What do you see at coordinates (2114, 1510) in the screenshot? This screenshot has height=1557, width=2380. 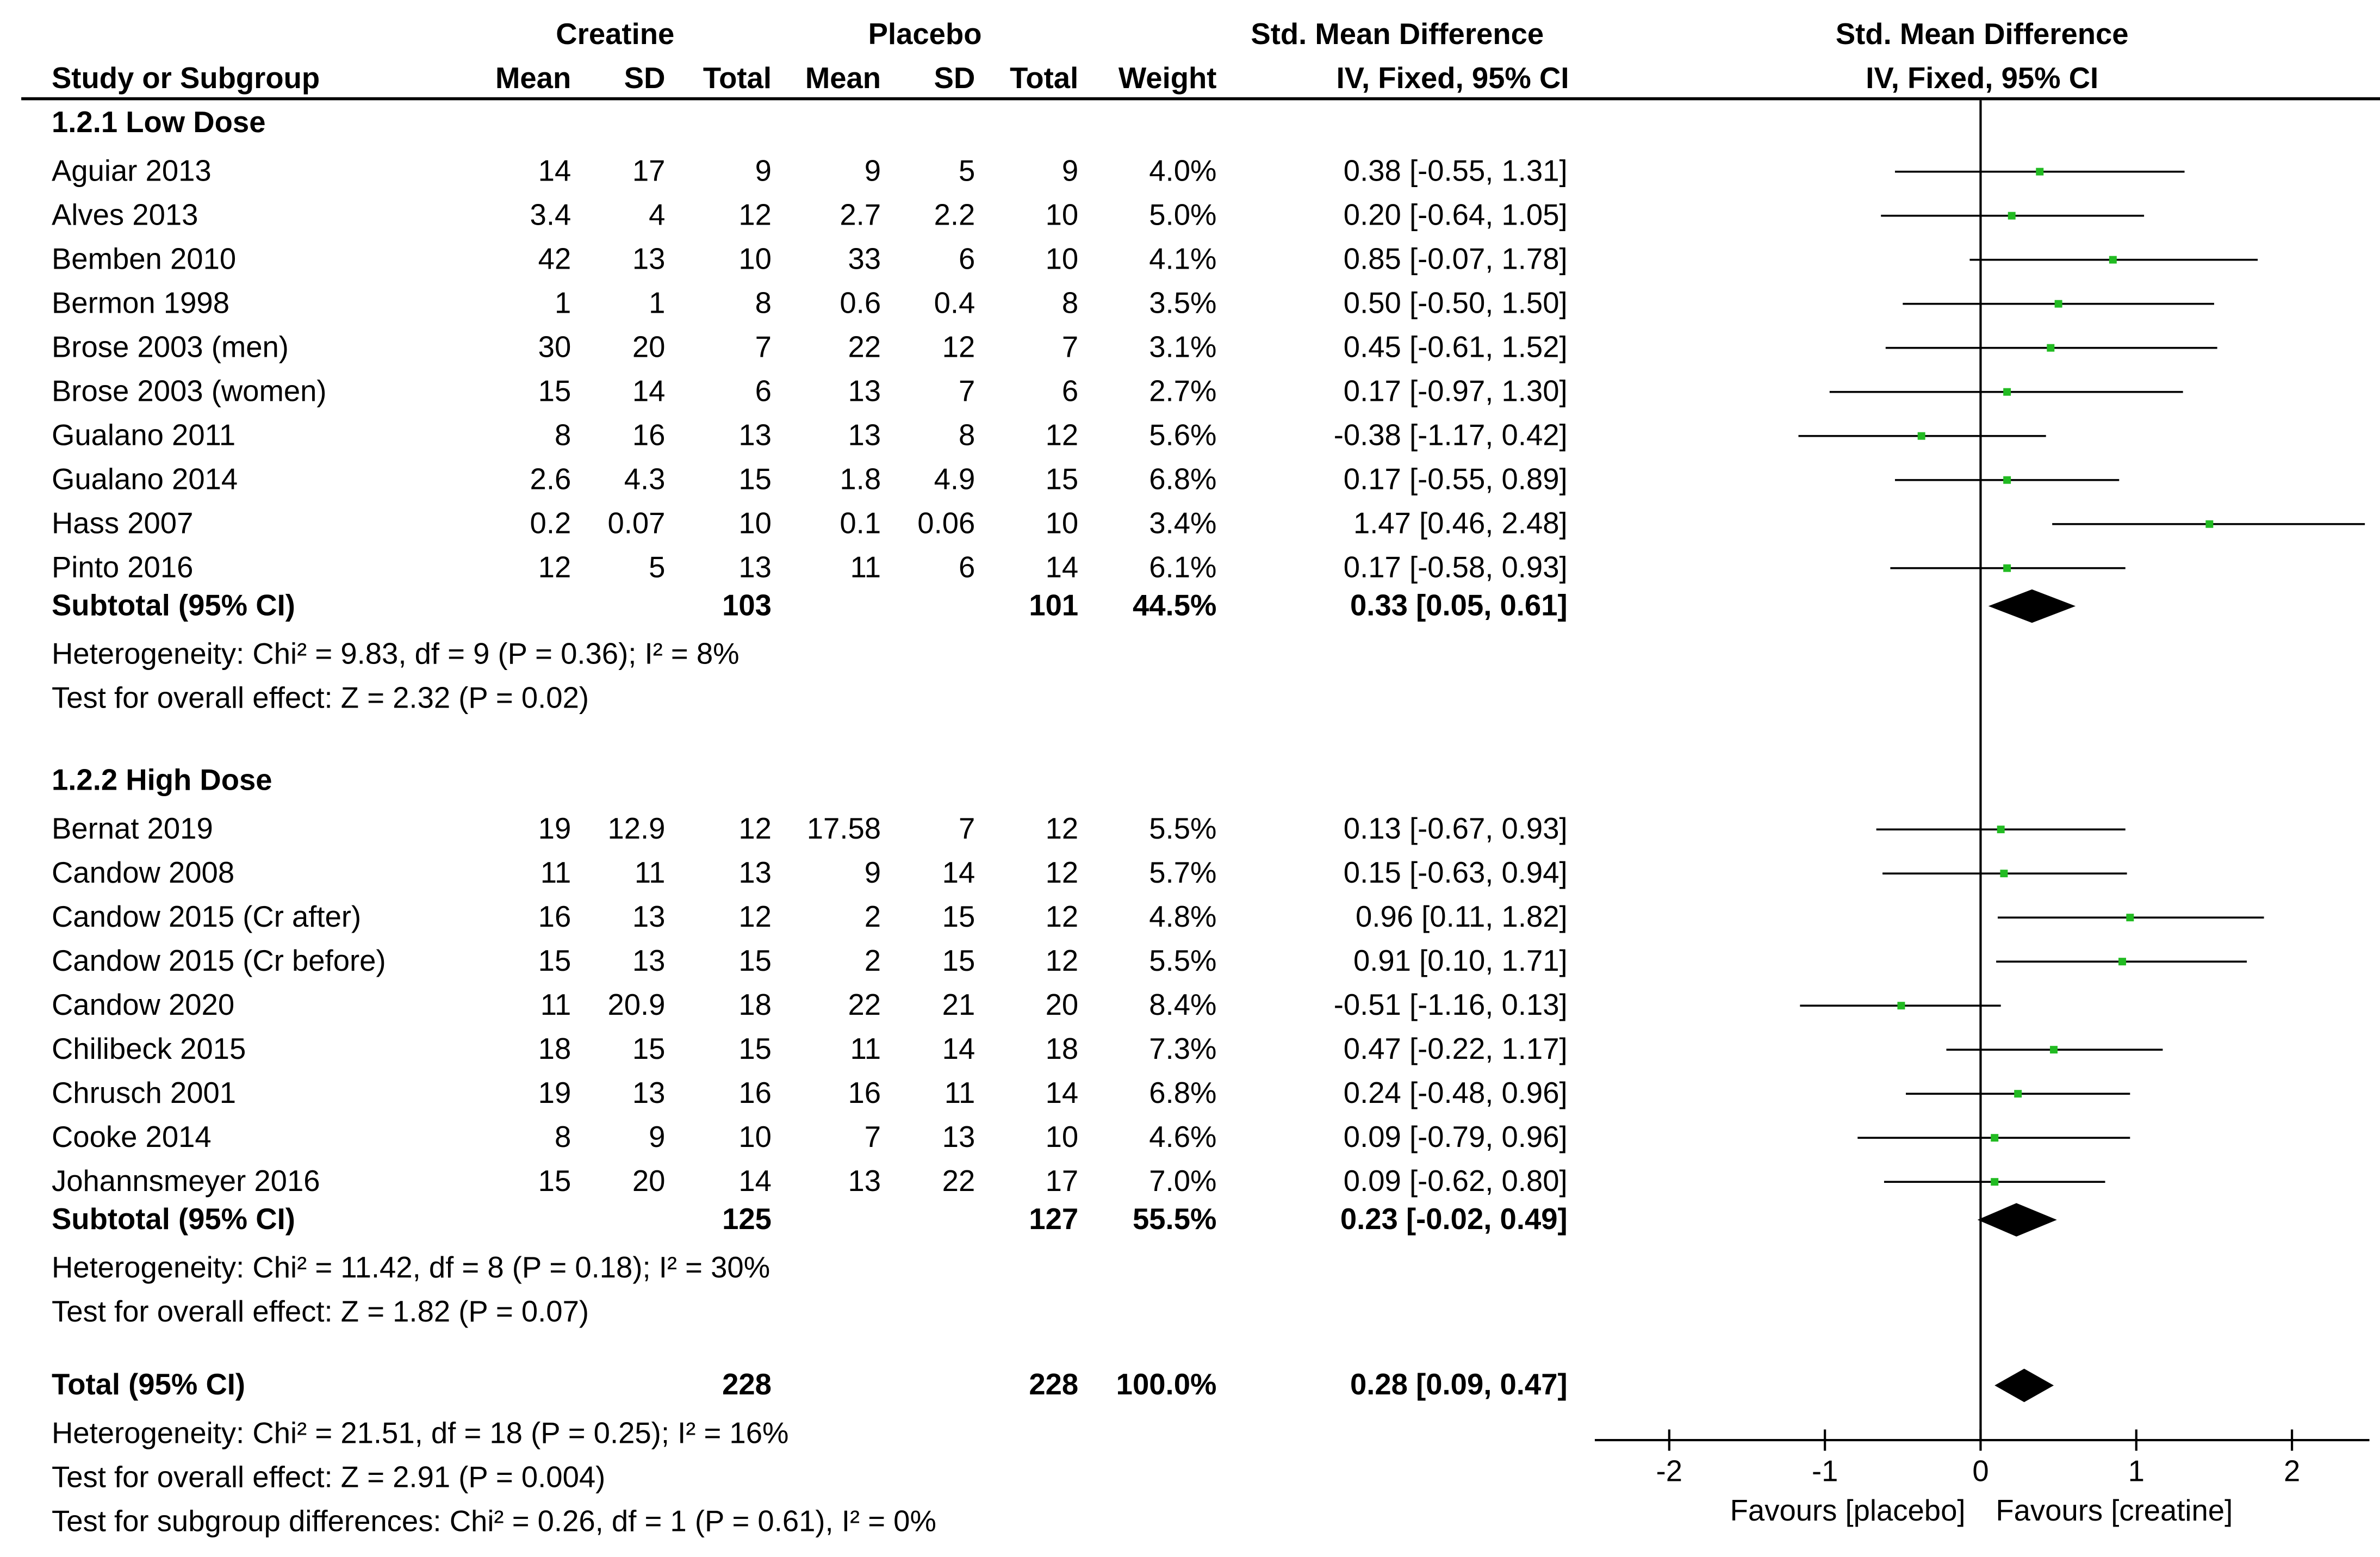 I see `favours-creatine-label: Favours [creatine]` at bounding box center [2114, 1510].